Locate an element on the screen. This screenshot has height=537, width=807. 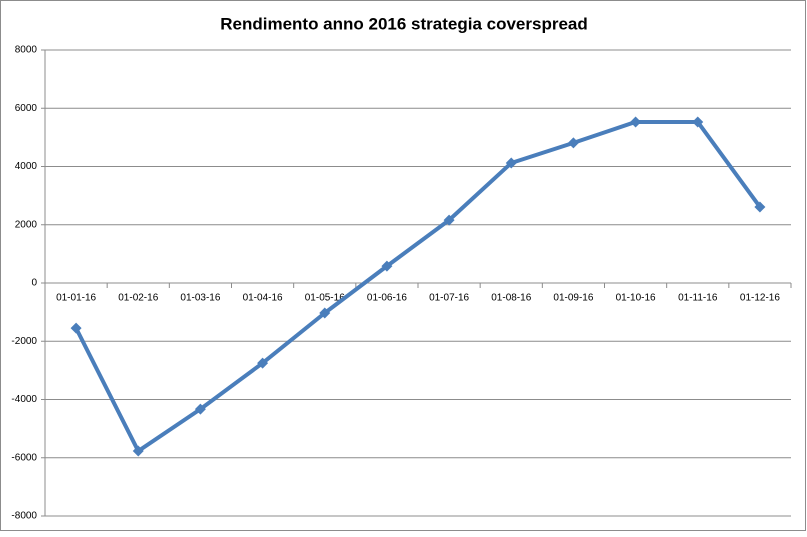
x-tick-label: 01-09-16 is located at coordinates (573, 298).